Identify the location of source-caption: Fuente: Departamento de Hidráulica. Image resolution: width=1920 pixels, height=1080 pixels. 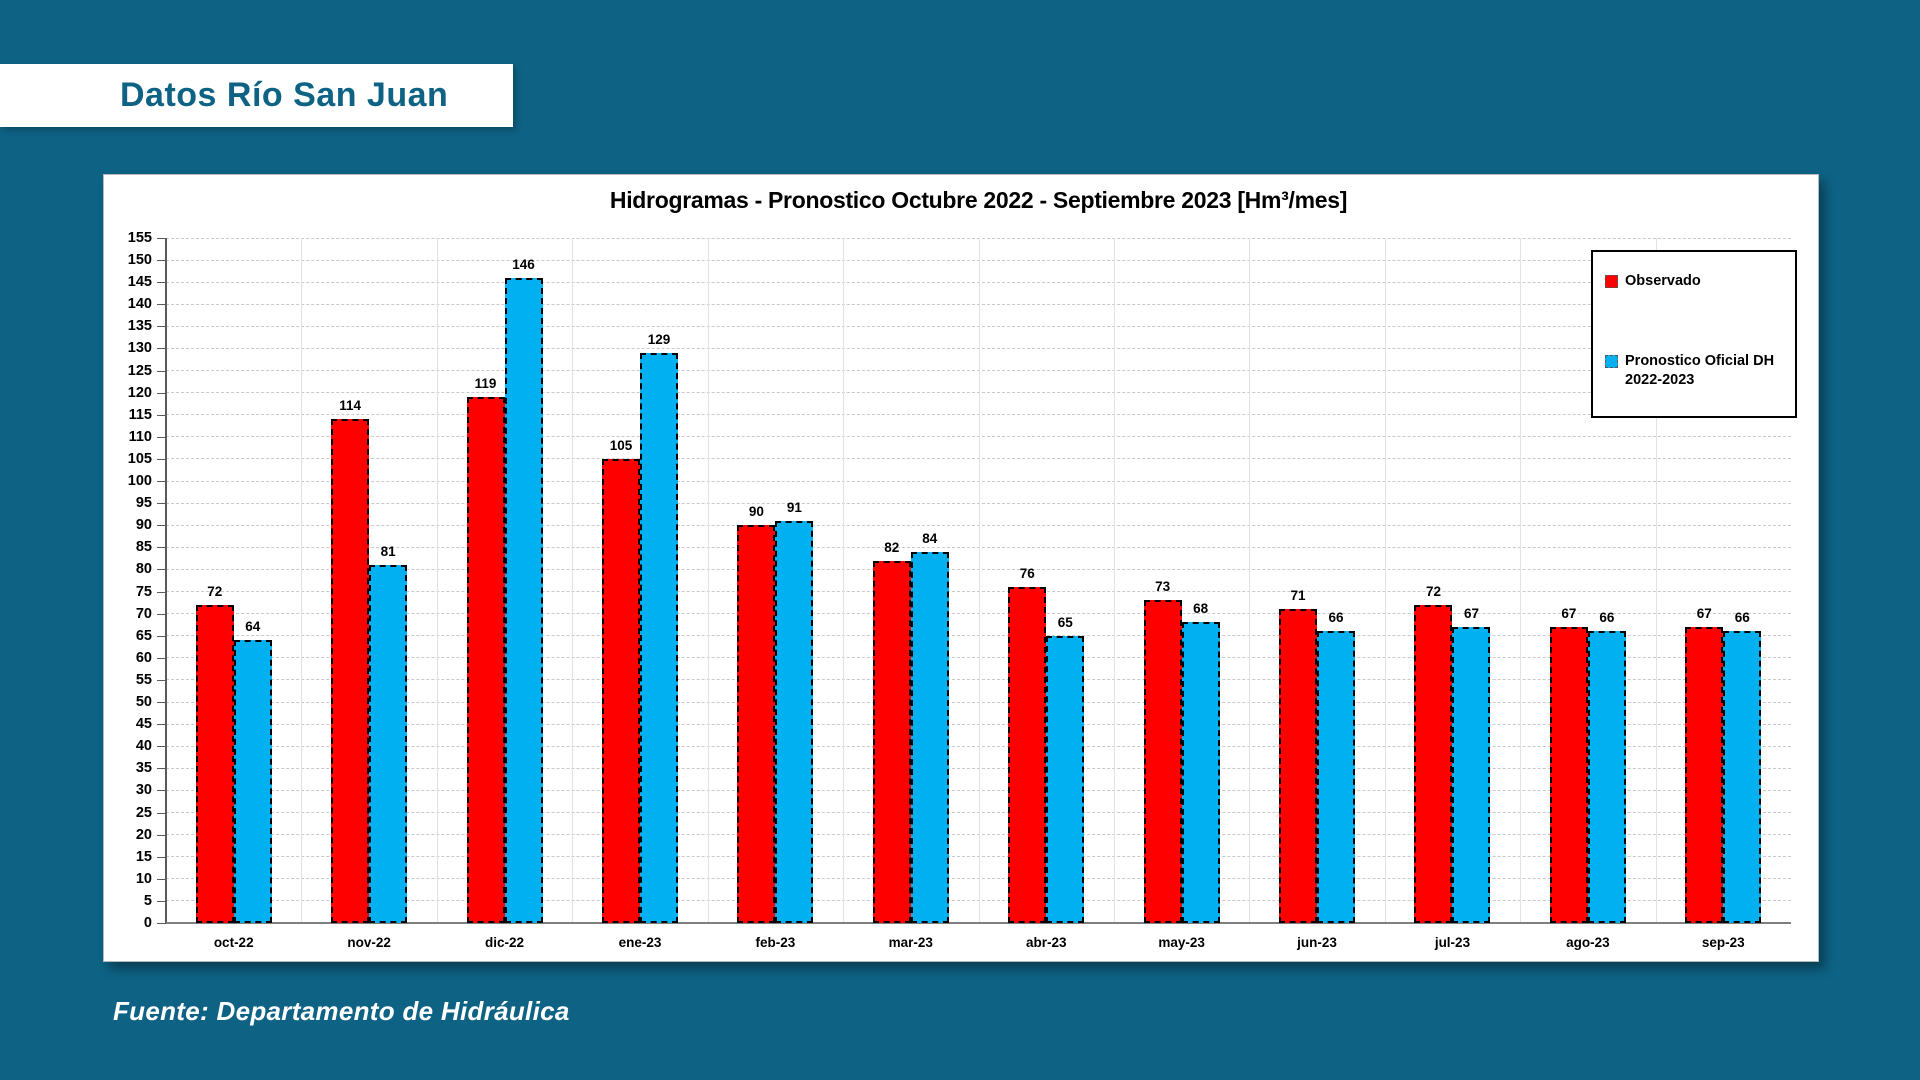
(341, 1011).